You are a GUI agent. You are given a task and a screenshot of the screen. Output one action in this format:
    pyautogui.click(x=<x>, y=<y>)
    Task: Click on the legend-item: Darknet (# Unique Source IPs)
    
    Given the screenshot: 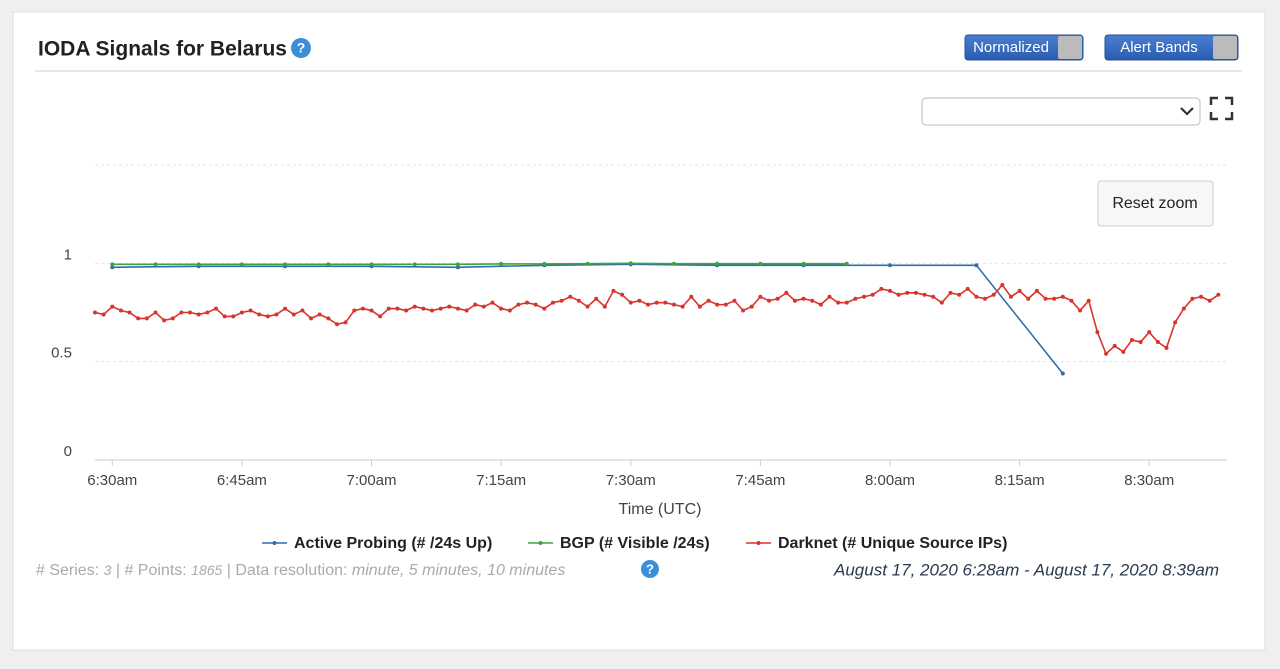 What is the action you would take?
    pyautogui.click(x=876, y=543)
    